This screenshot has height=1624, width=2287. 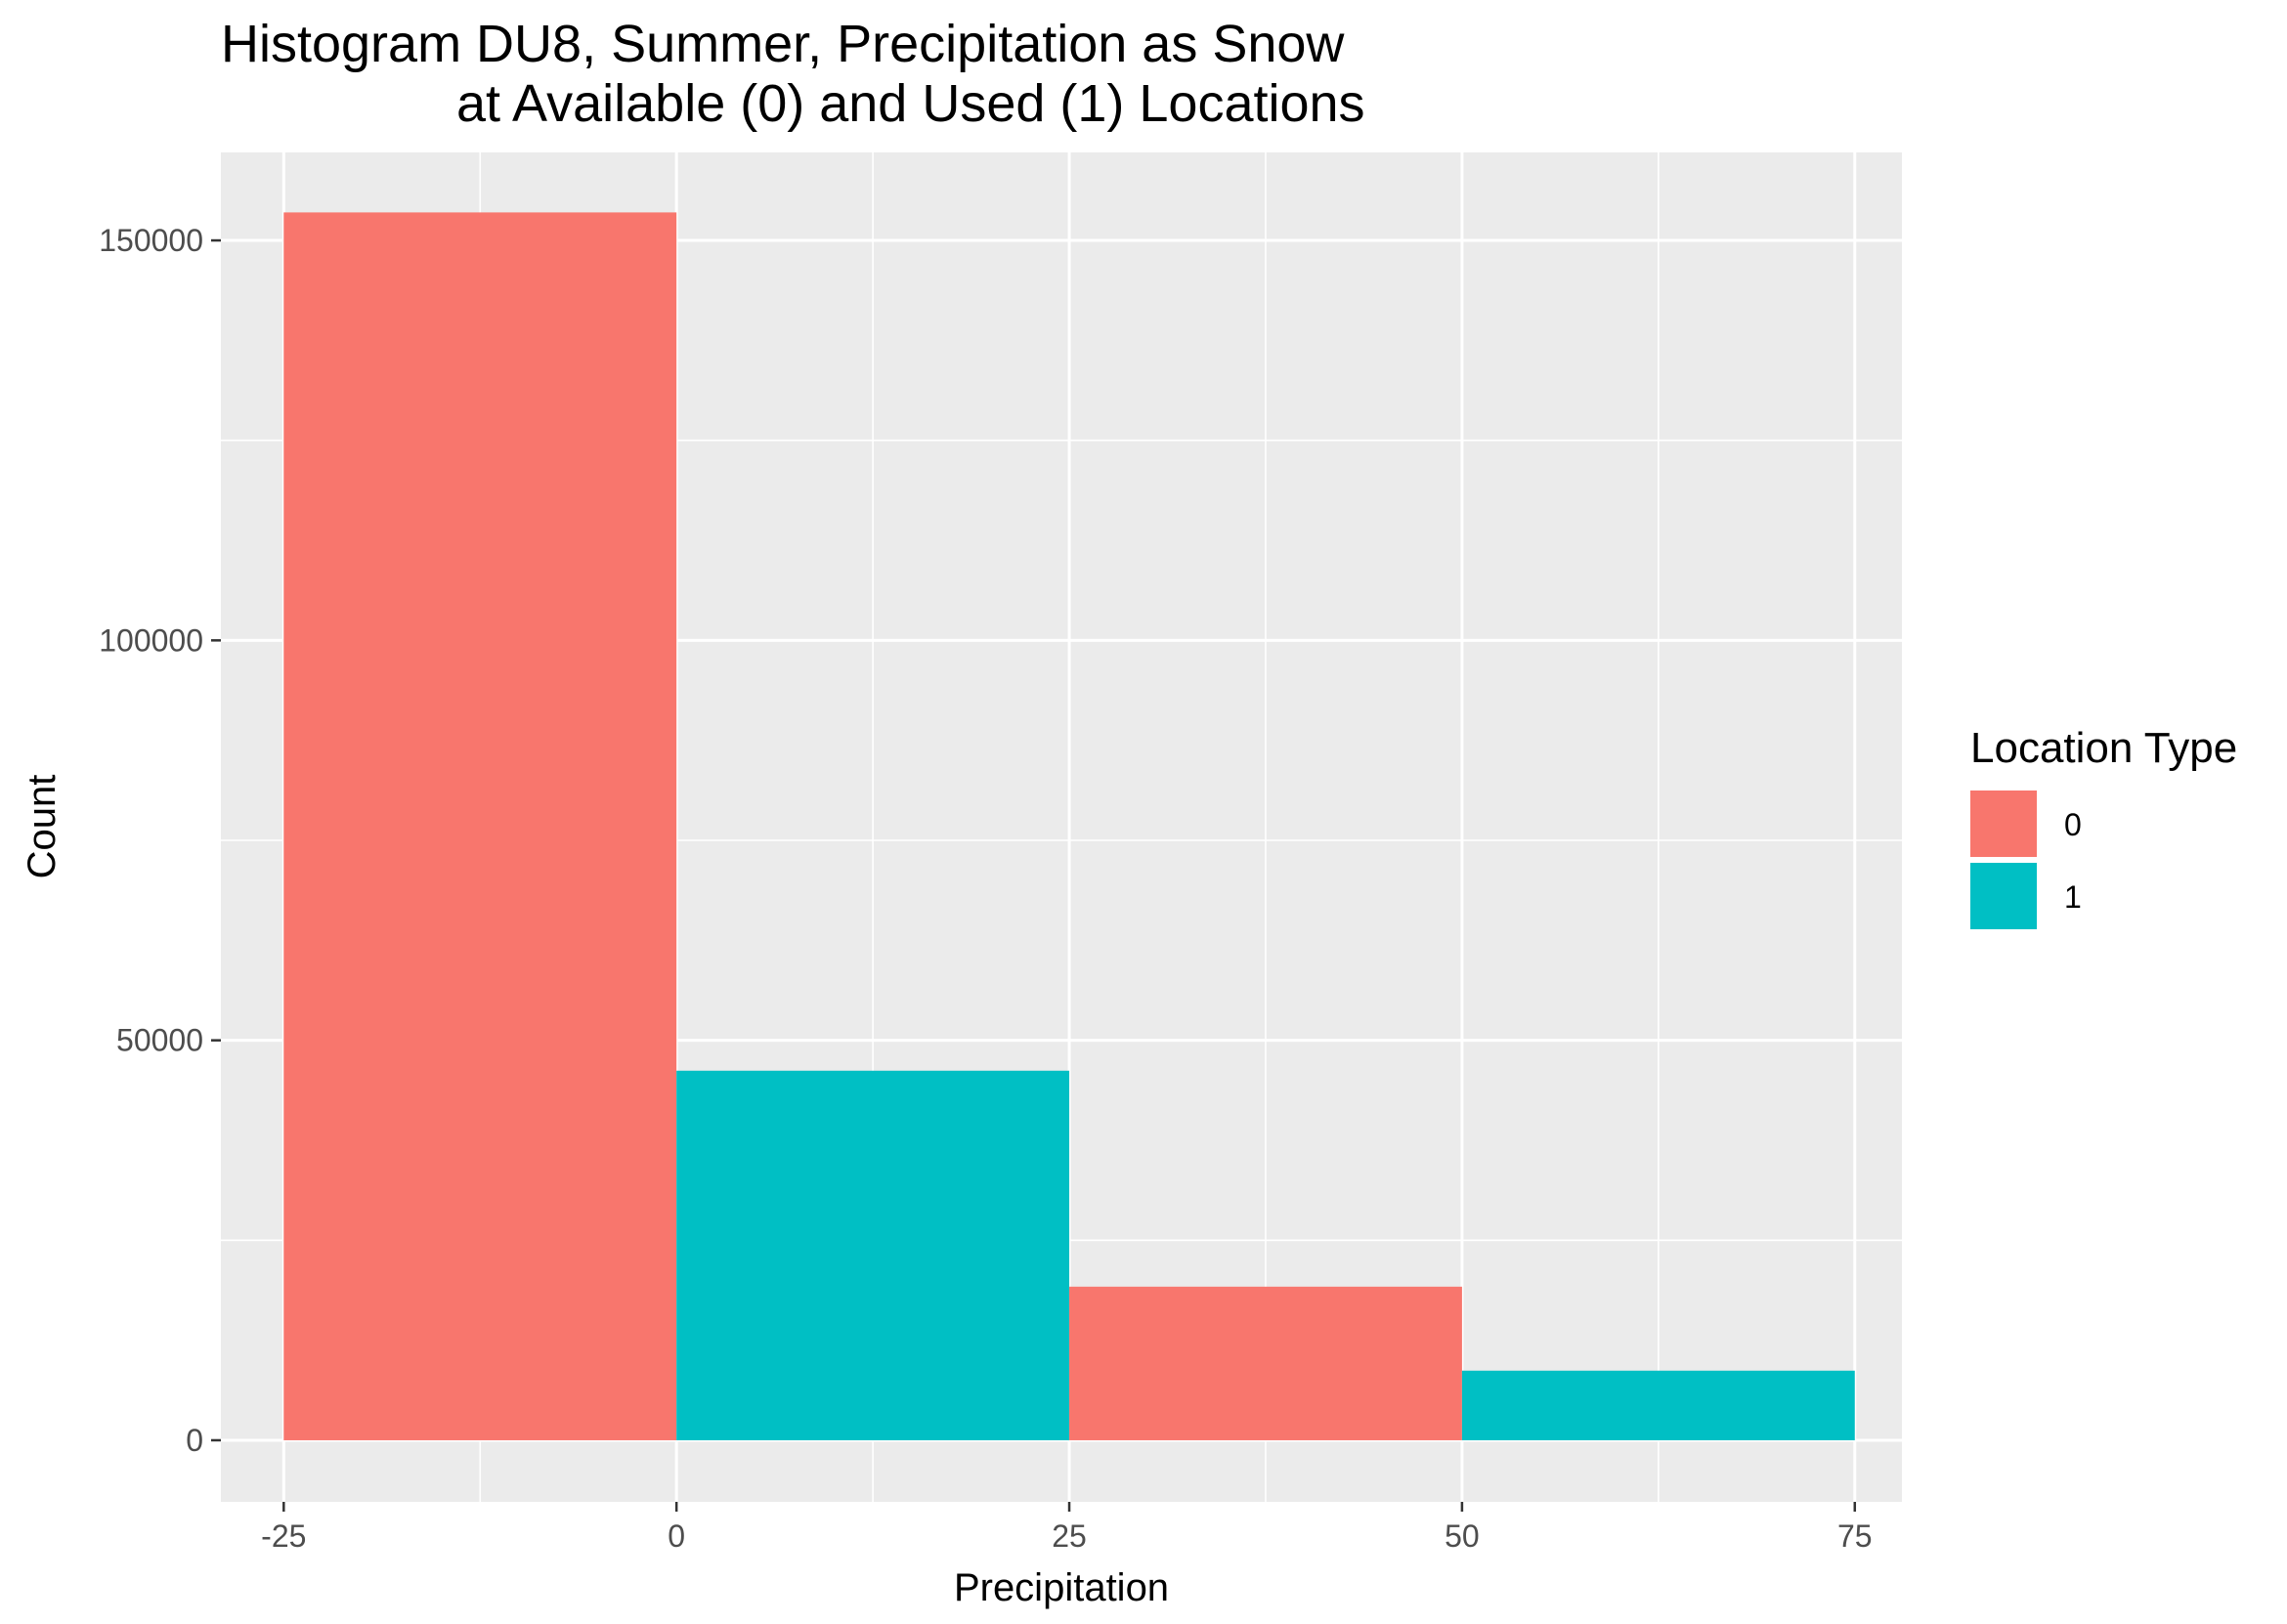 What do you see at coordinates (159, 1041) in the screenshot?
I see `y-tick-label: 50000` at bounding box center [159, 1041].